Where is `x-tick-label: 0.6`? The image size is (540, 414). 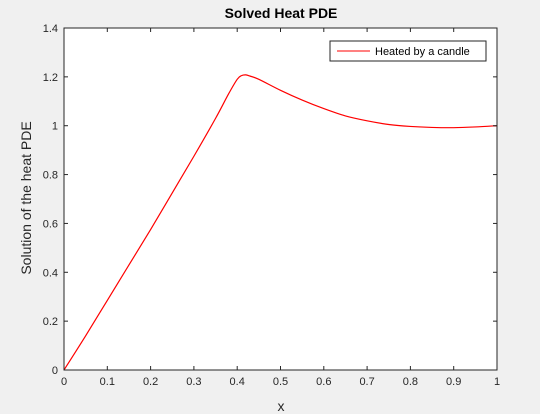
x-tick-label: 0.6 is located at coordinates (323, 382).